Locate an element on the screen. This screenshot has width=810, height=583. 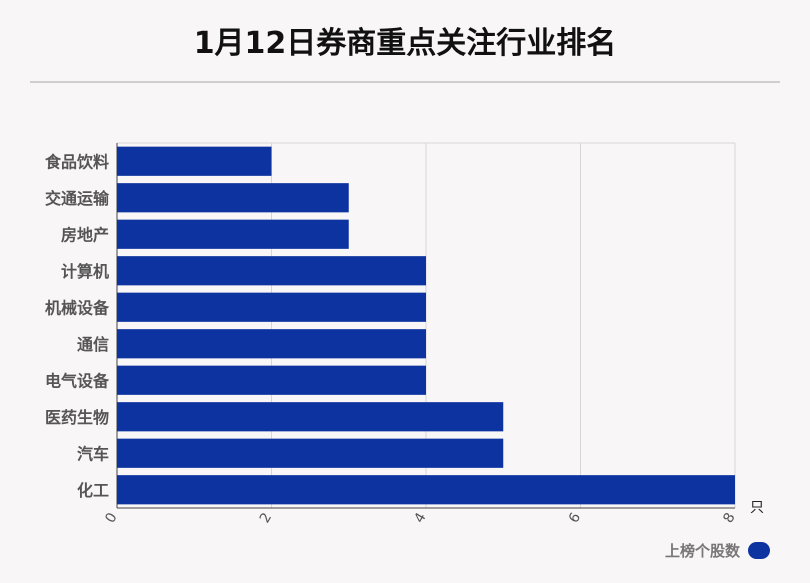
legend-swatch is located at coordinates (759, 550).